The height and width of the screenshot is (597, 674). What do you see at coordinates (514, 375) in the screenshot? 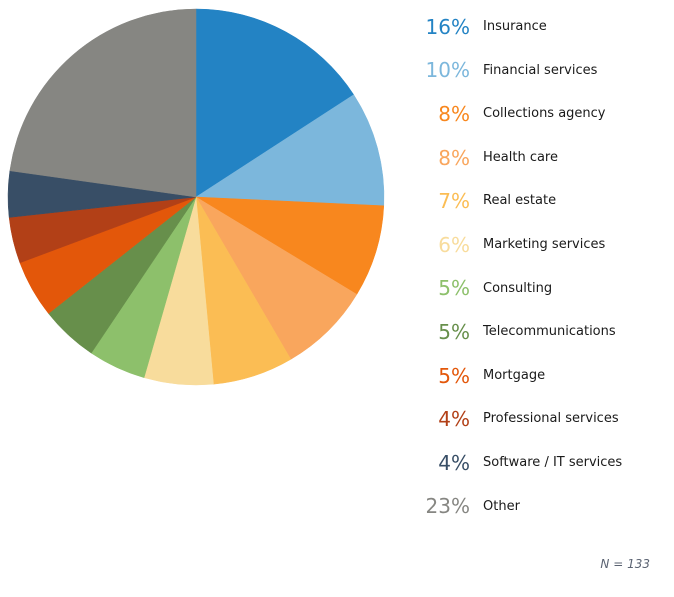
I see `legend-label-mortgage: Mortgage` at bounding box center [514, 375].